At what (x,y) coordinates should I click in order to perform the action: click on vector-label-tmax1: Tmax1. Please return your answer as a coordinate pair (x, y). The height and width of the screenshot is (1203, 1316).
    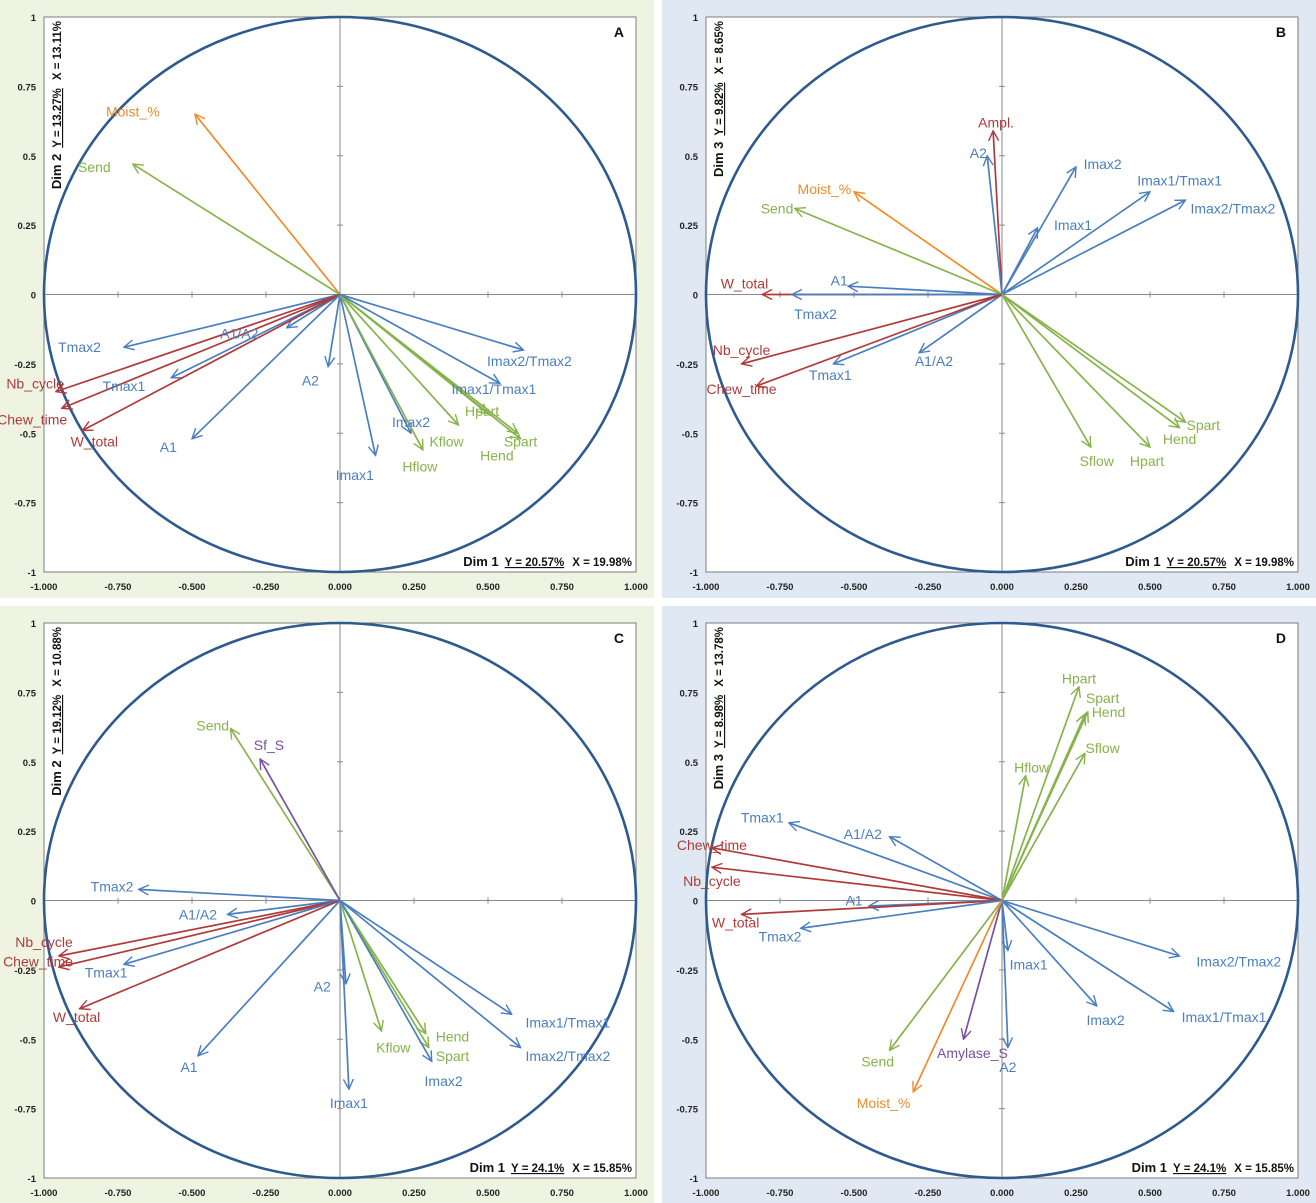
    Looking at the image, I should click on (124, 386).